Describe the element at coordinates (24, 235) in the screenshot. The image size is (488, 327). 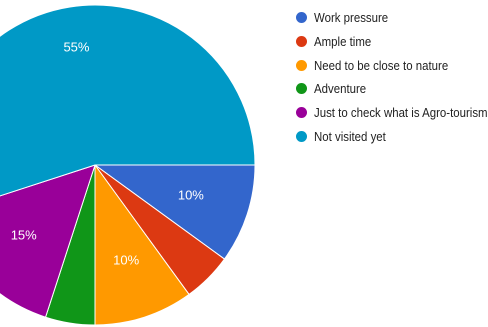
I see `slice-data-label: 15%` at that location.